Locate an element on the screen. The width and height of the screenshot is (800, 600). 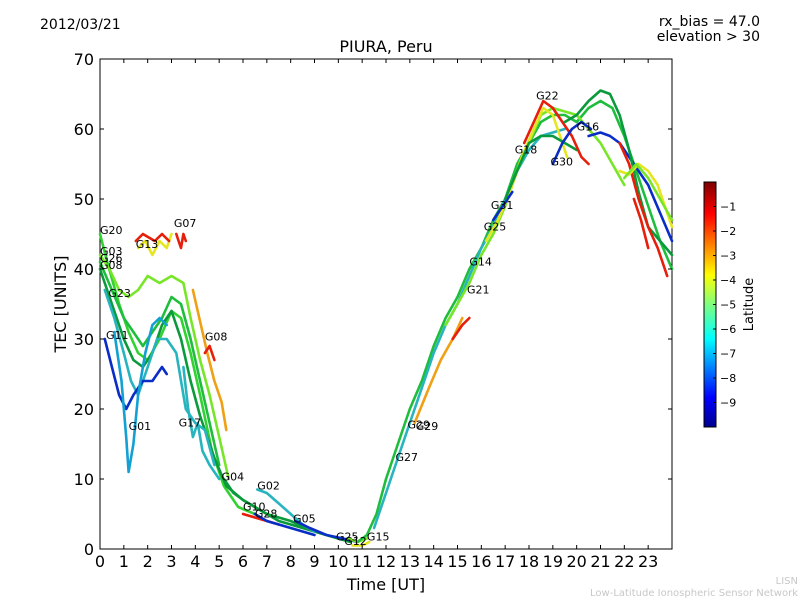
series-line-g11 is located at coordinates (135, 374).